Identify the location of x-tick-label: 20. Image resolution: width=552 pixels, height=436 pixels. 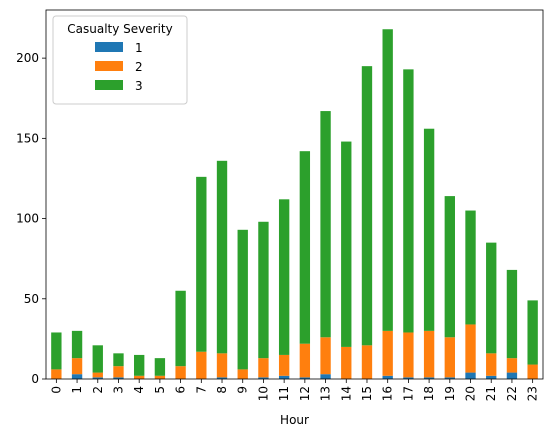
(471, 393).